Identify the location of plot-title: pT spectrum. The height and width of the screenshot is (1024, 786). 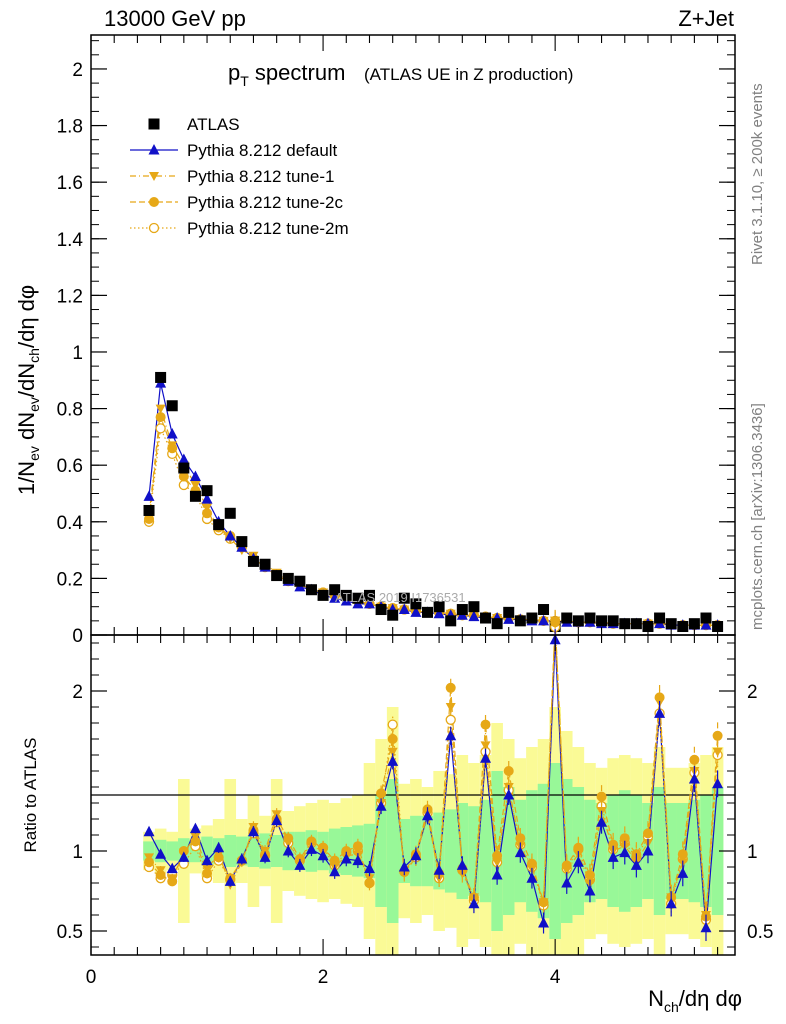
(286, 74).